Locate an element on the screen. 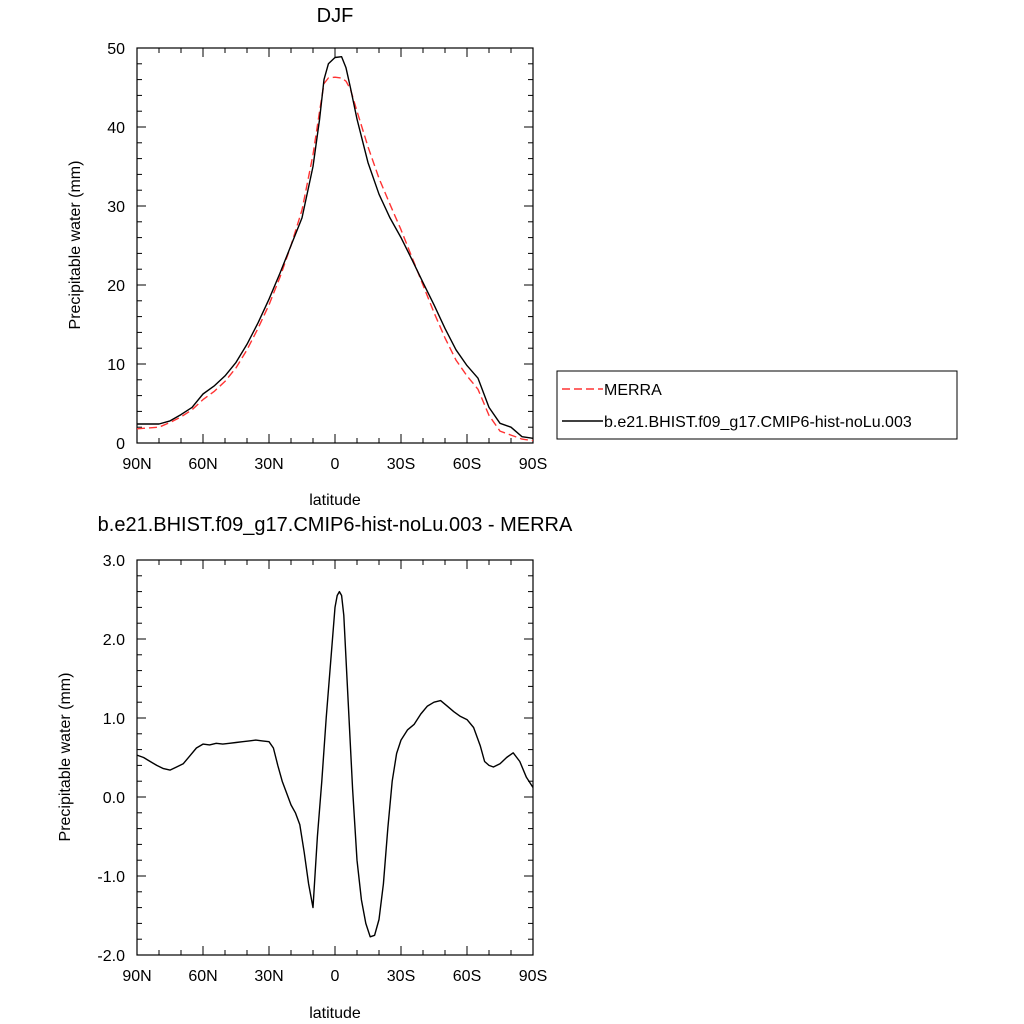 Image resolution: width=1024 pixels, height=1024 pixels. y-tick-label: 50 is located at coordinates (116, 49).